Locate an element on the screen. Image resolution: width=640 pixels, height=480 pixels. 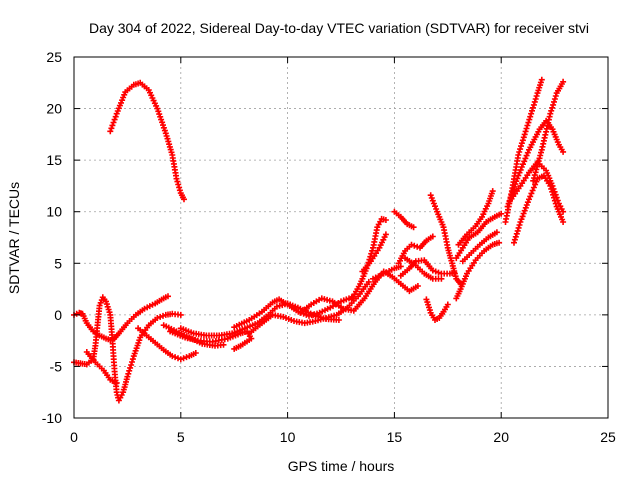
x-tick-label: 5 is located at coordinates (181, 437).